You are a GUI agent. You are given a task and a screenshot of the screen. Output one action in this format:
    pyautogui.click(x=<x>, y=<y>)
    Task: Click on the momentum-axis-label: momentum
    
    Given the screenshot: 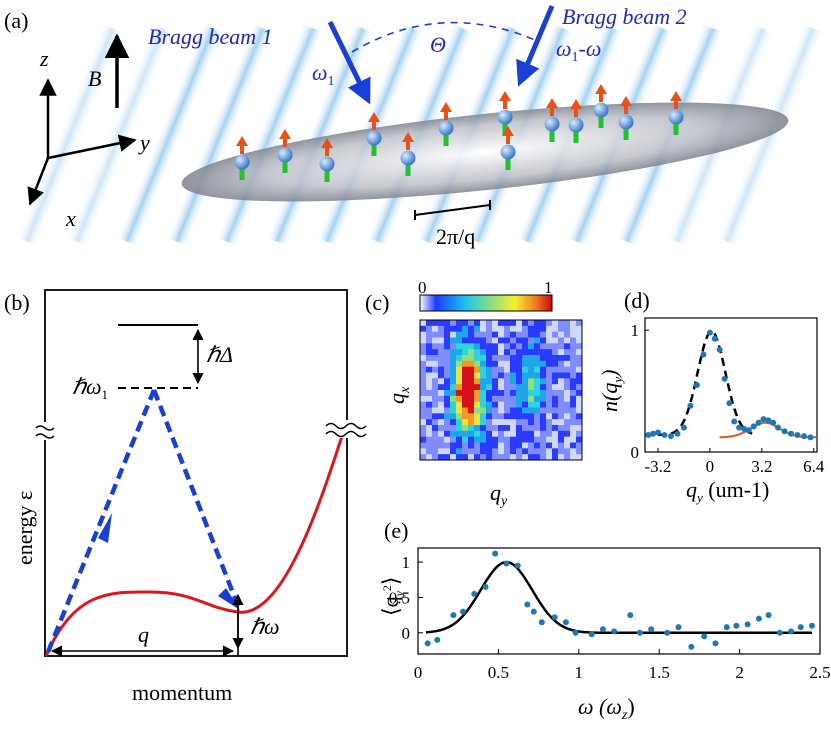 What is the action you would take?
    pyautogui.click(x=182, y=692)
    